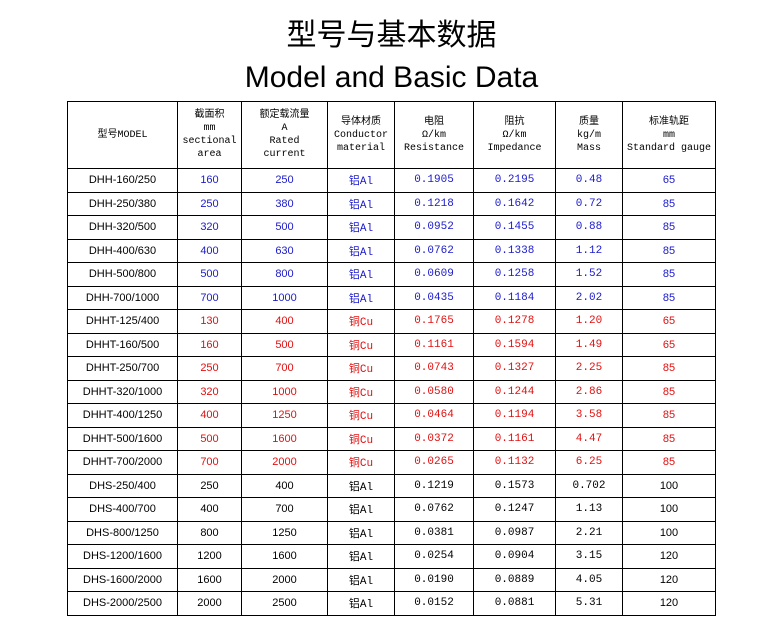  What do you see at coordinates (391, 509) in the screenshot?
I see `table-row: DHS-400/700 400 700 铝Al 0.0762 0.1247 1.13 100` at bounding box center [391, 509].